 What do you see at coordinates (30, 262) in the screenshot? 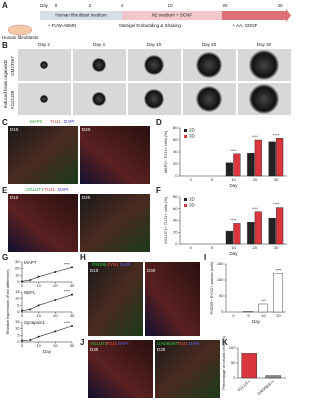
I see `chart-title: MAPT` at bounding box center [30, 262].